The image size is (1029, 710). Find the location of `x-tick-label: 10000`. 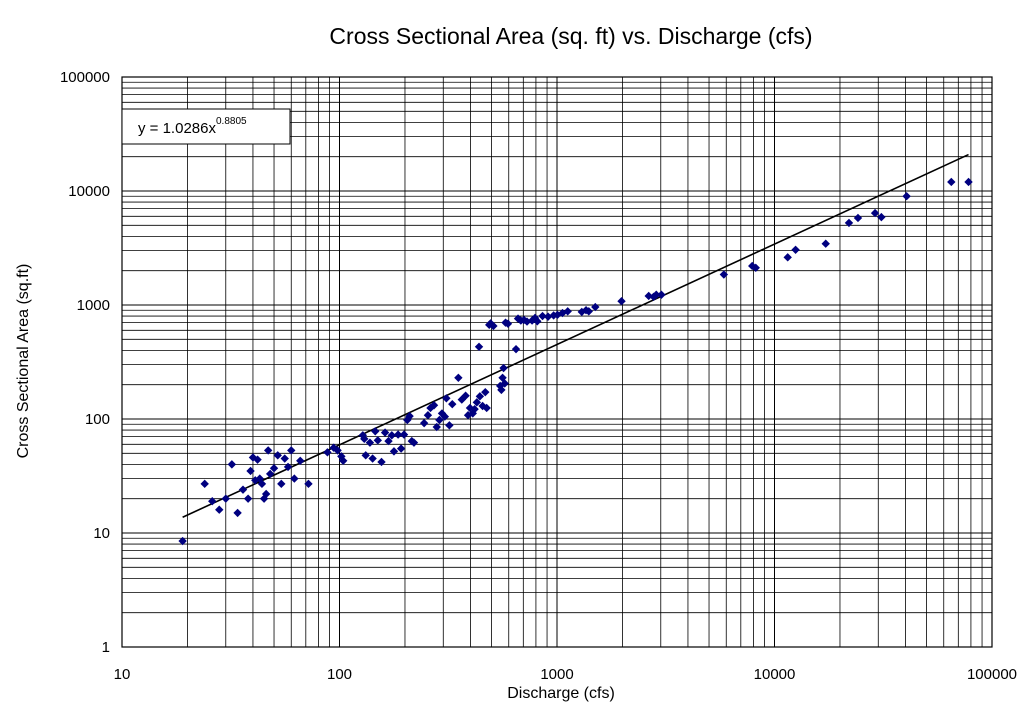

x-tick-label: 10000 is located at coordinates (775, 674).